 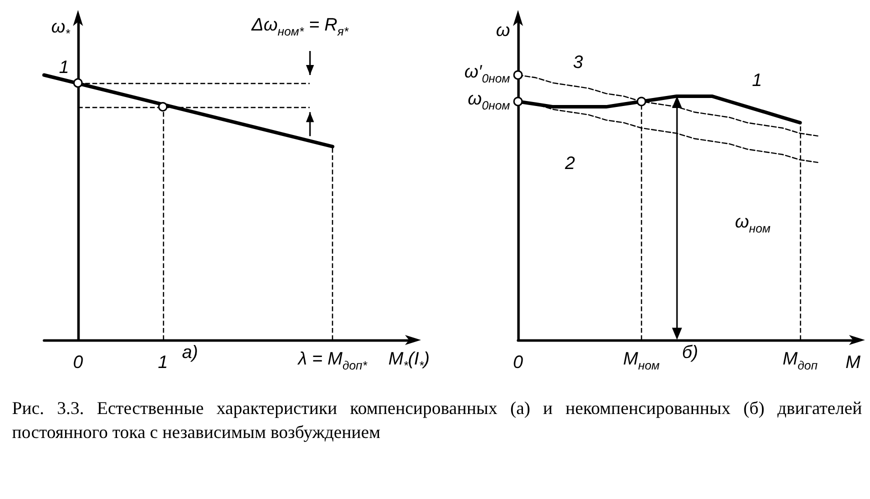 What do you see at coordinates (578, 62) in the screenshot?
I see `text: 3` at bounding box center [578, 62].